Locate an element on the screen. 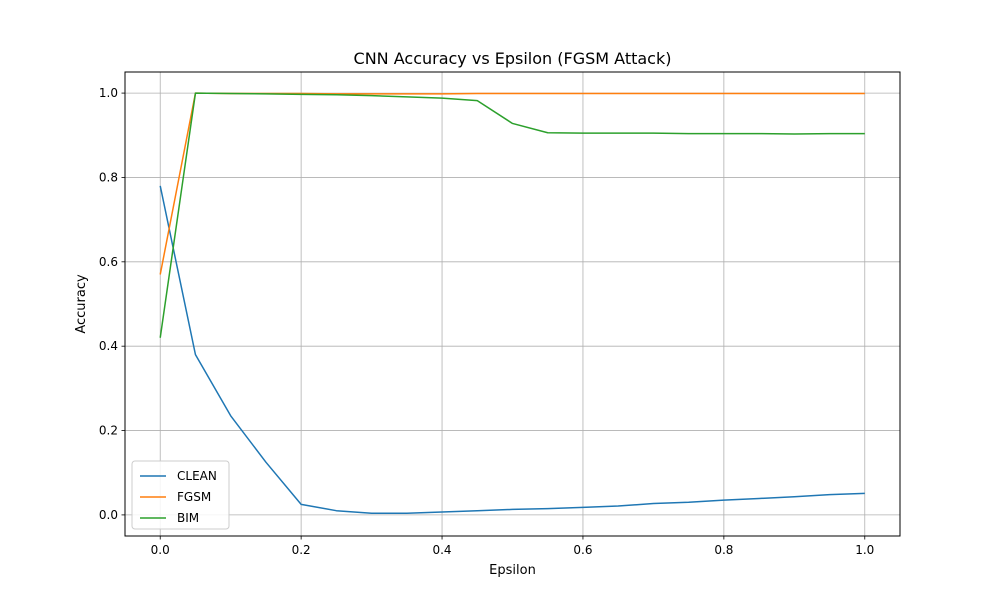  legend: CLEAN FGSM BIM is located at coordinates (180, 495).